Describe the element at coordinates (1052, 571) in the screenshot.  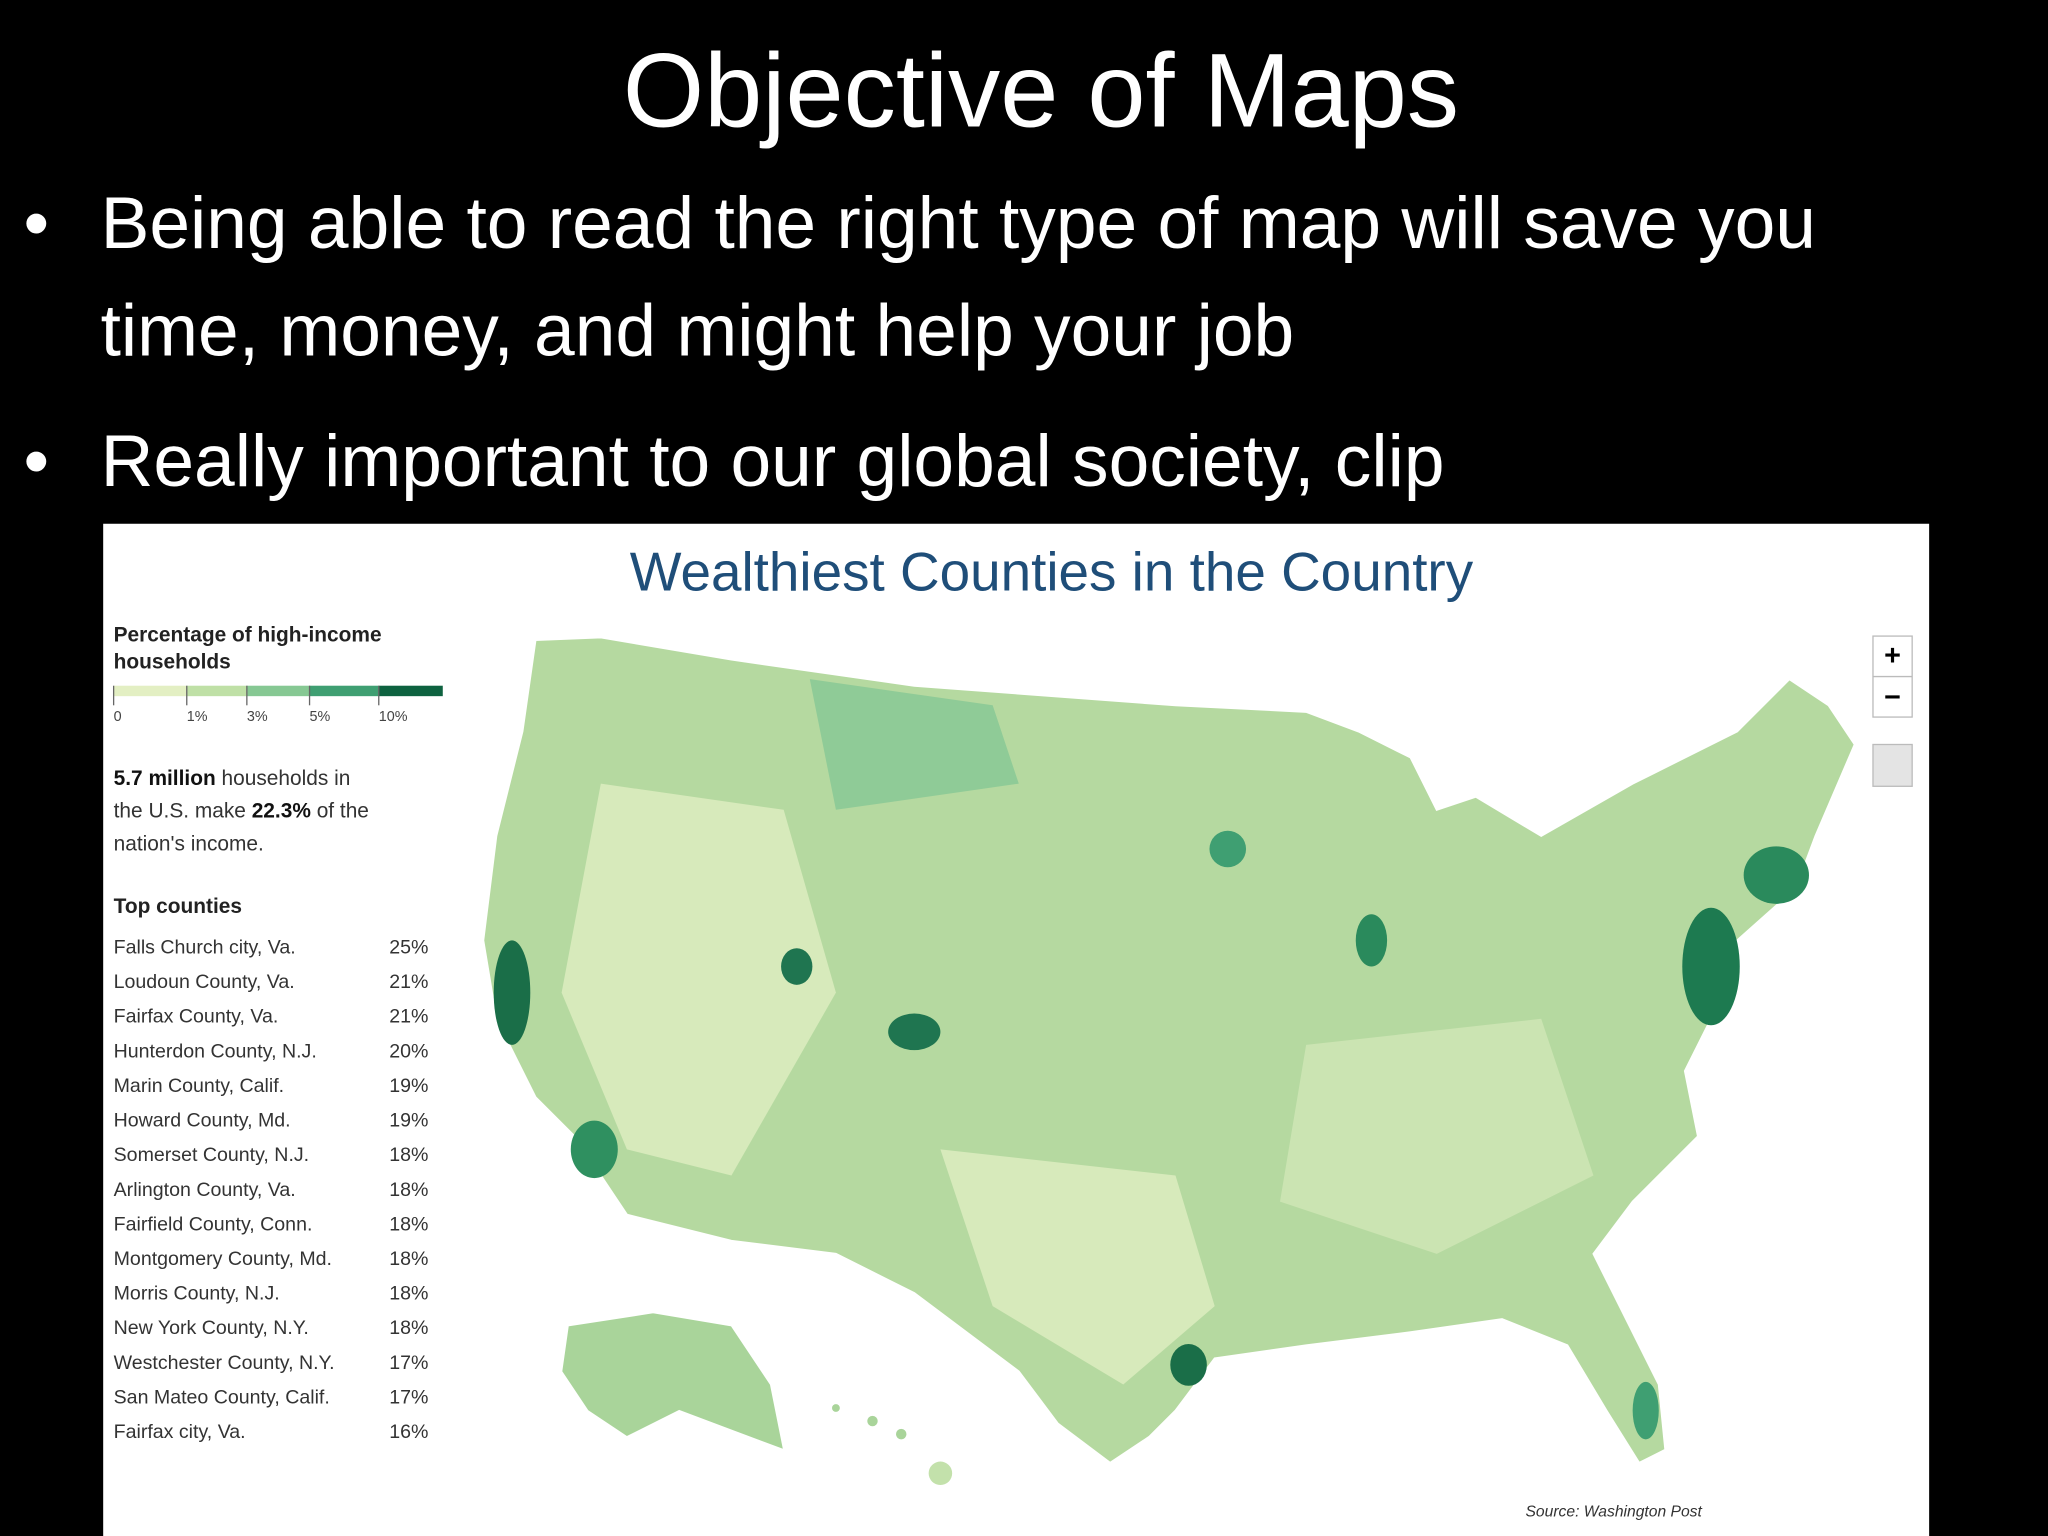
I see `graphic-title: Wealthiest Counties in the Country` at that location.